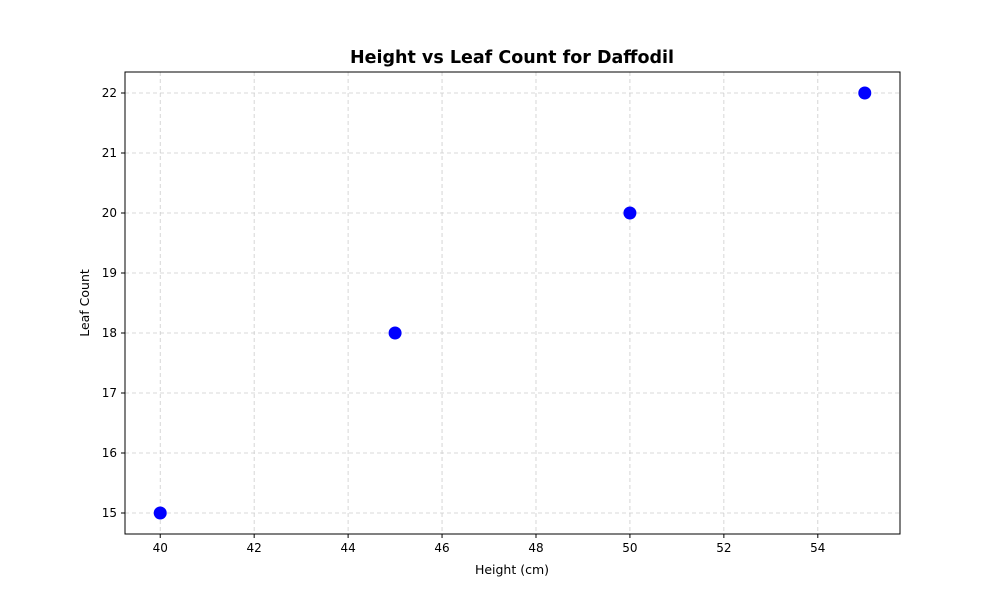 This screenshot has height=600, width=1000. What do you see at coordinates (109, 153) in the screenshot?
I see `y-tick-label: 21` at bounding box center [109, 153].